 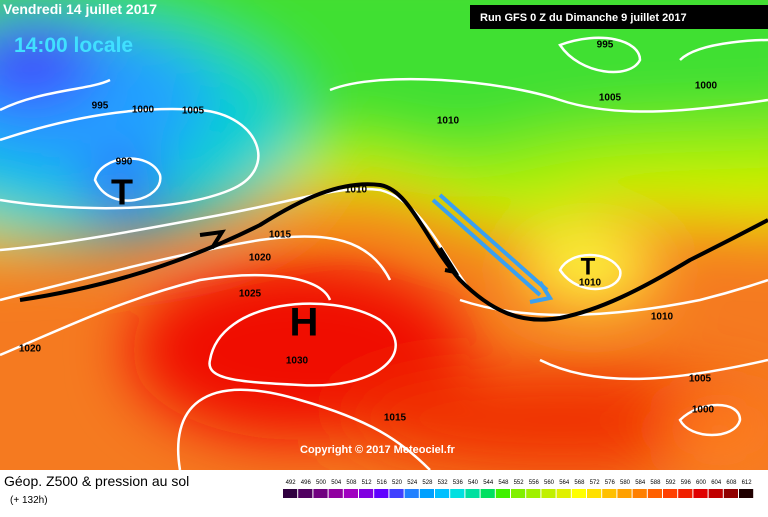 What do you see at coordinates (595, 483) in the screenshot?
I see `legend-label: 572` at bounding box center [595, 483].